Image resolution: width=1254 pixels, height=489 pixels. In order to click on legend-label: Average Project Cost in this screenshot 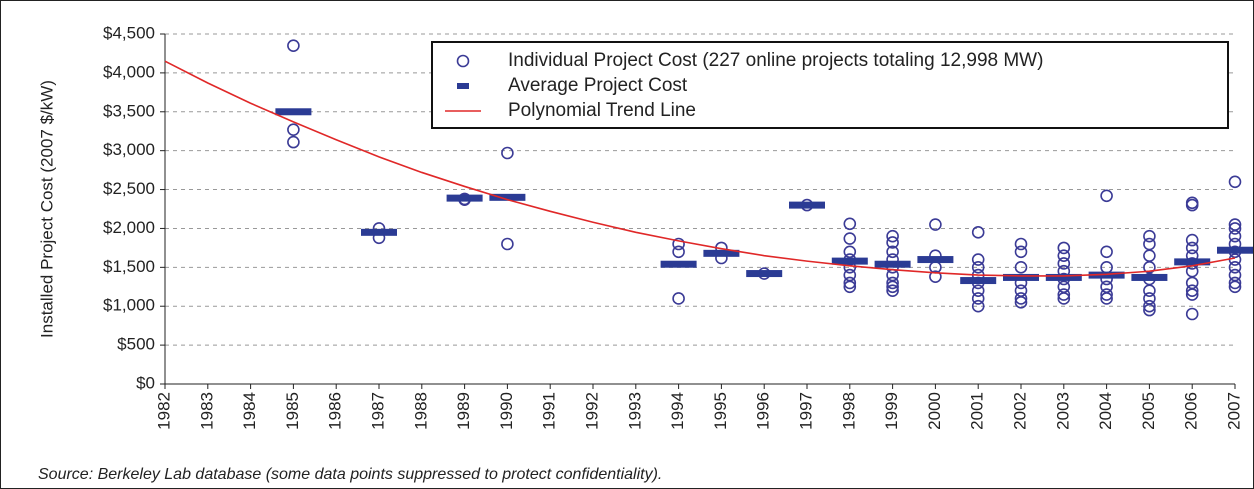, I will do `click(598, 85)`.